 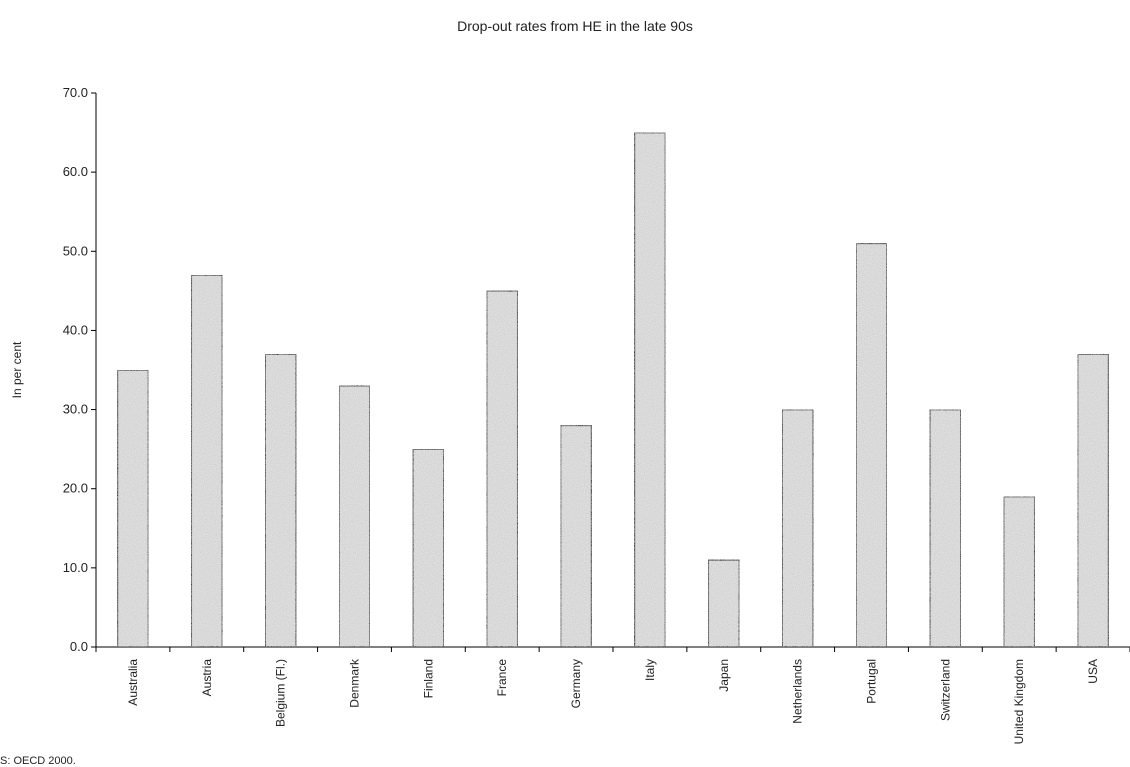 I want to click on bar-usa, so click(x=1093, y=500).